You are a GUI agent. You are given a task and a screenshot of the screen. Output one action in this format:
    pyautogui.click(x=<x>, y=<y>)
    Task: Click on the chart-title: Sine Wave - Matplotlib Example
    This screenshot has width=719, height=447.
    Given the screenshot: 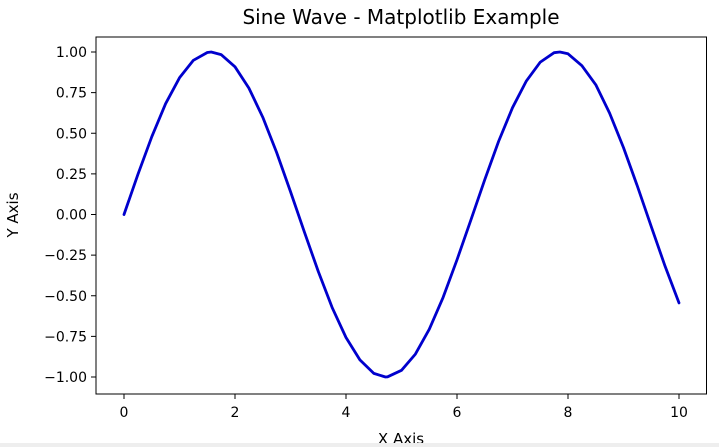 What is the action you would take?
    pyautogui.click(x=400, y=17)
    